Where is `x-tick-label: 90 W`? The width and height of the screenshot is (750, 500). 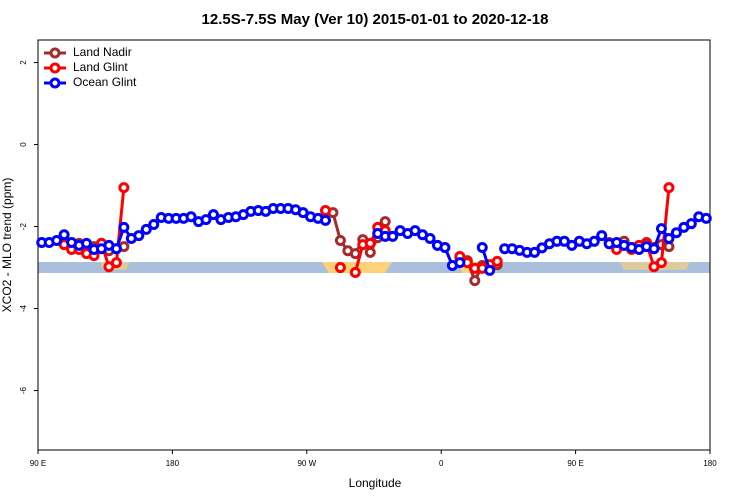
x-tick-label: 90 W is located at coordinates (306, 463).